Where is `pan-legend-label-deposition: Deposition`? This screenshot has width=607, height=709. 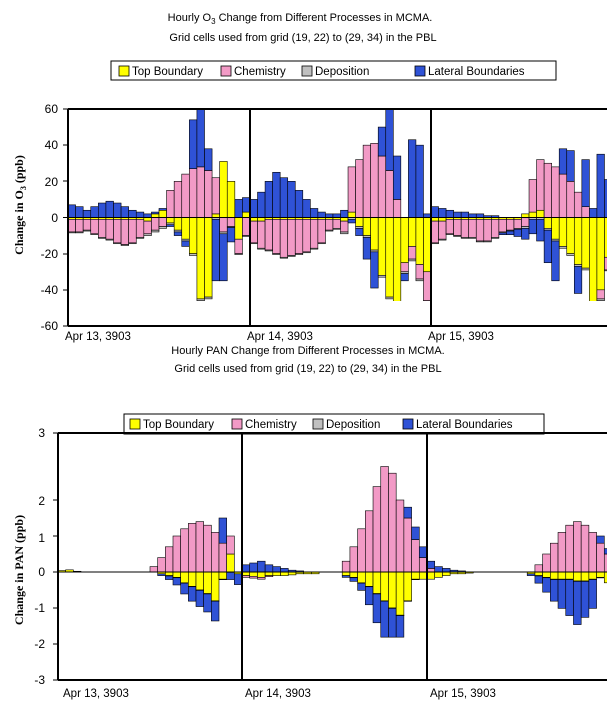 pan-legend-label-deposition: Deposition is located at coordinates (353, 425).